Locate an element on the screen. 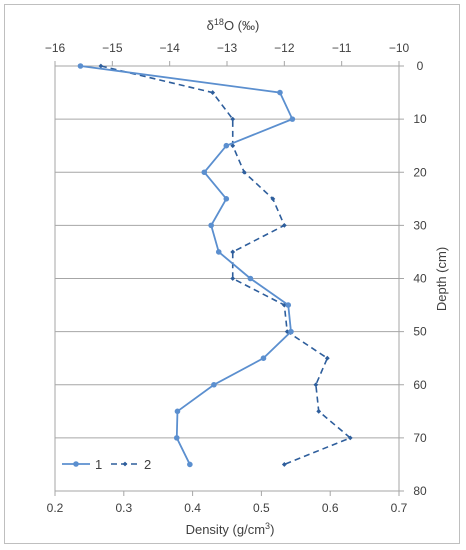 Image resolution: width=466 pixels, height=550 pixels. right-tick-label: 30 is located at coordinates (420, 225).